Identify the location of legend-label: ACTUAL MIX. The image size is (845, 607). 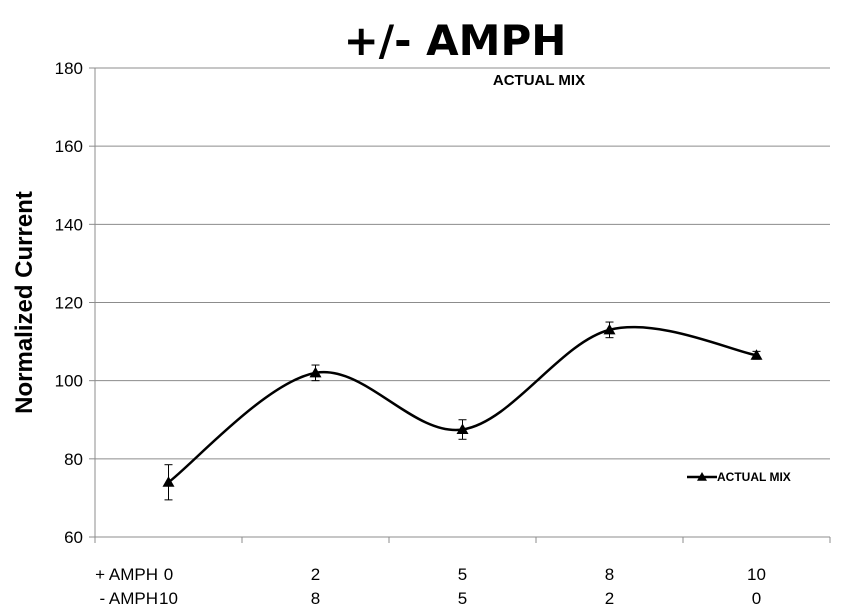
(754, 477).